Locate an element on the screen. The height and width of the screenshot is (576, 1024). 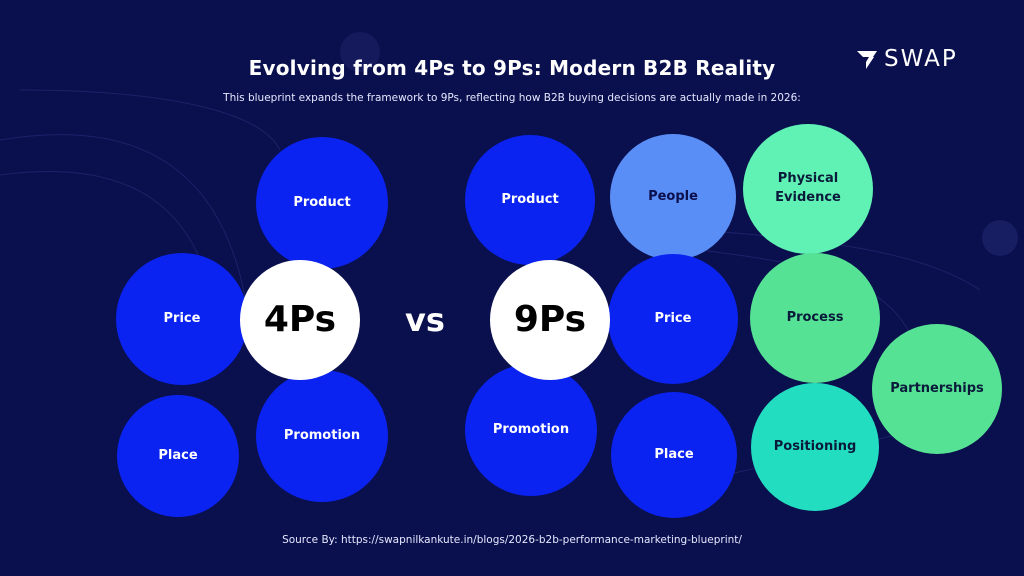
4p-price-circle: Price is located at coordinates (182, 319).